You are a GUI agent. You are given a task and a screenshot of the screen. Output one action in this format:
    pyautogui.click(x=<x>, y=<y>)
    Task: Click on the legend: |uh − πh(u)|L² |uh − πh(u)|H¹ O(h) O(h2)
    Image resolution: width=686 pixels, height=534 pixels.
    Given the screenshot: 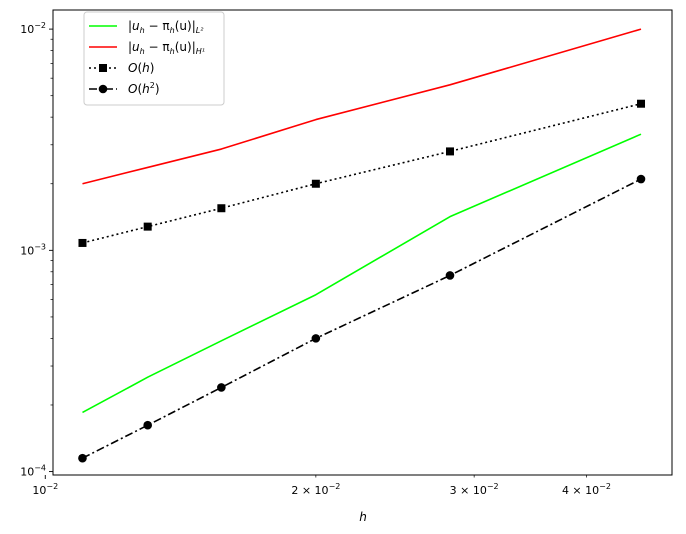 What is the action you would take?
    pyautogui.click(x=154, y=58)
    